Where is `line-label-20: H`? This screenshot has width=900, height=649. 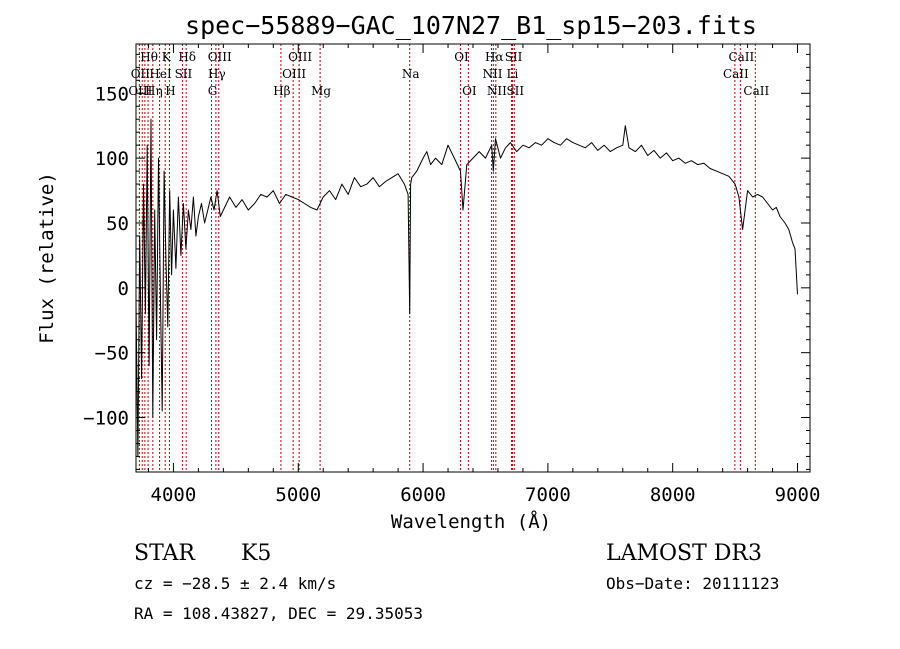
line-label-20: H is located at coordinates (170, 91).